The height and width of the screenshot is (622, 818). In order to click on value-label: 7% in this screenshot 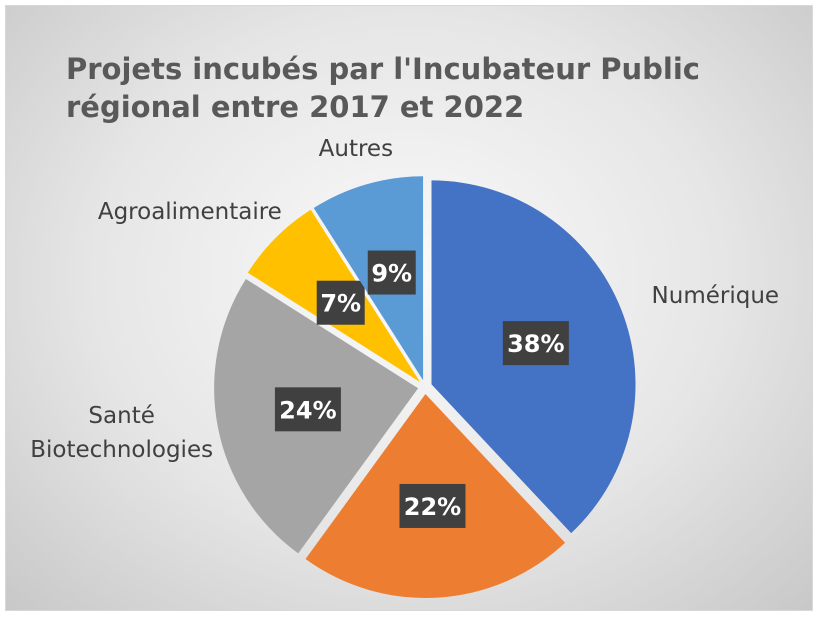, I will do `click(340, 304)`.